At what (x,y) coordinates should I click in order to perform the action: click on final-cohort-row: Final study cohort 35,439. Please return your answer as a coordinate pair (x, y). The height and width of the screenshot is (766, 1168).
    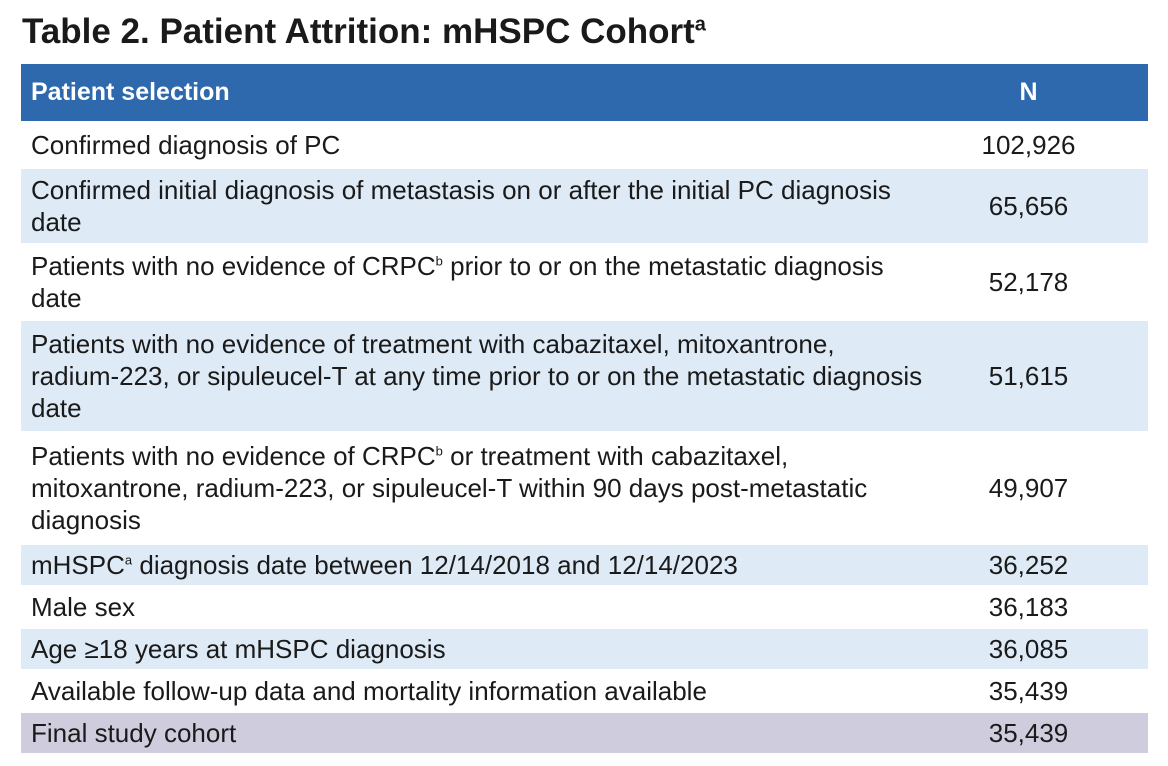
    Looking at the image, I should click on (584, 732).